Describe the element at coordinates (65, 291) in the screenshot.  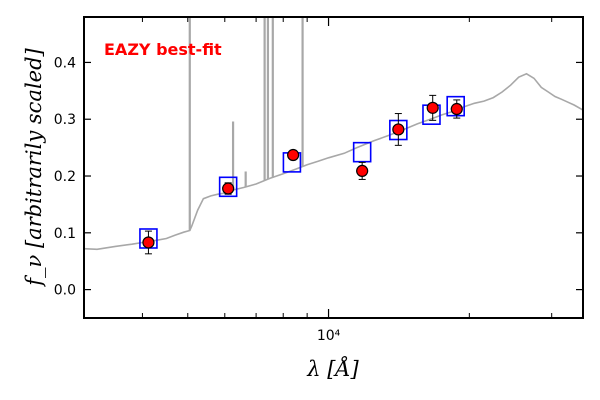
I see `y-tick-label: 0.0` at that location.